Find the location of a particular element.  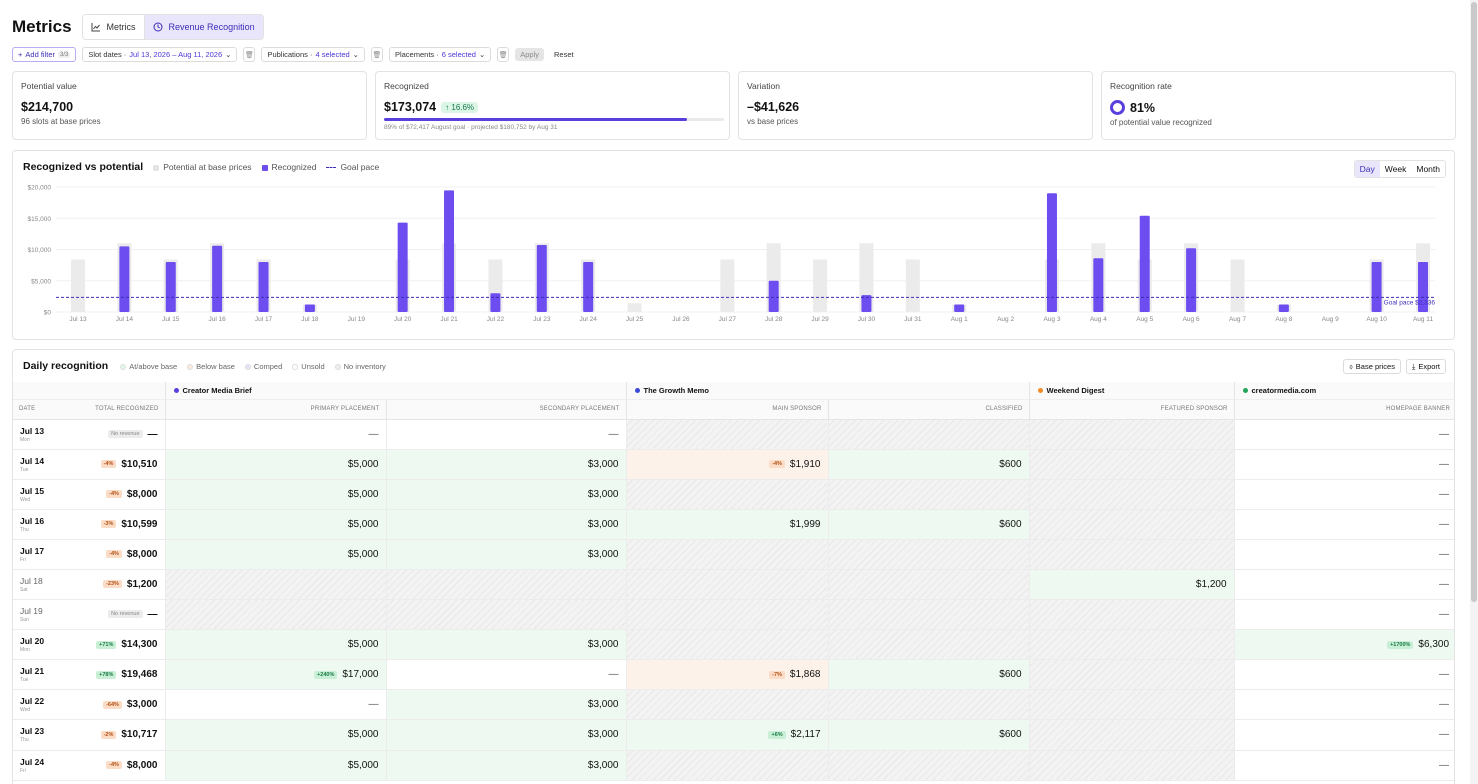

period-month-button: Month is located at coordinates (1428, 169).